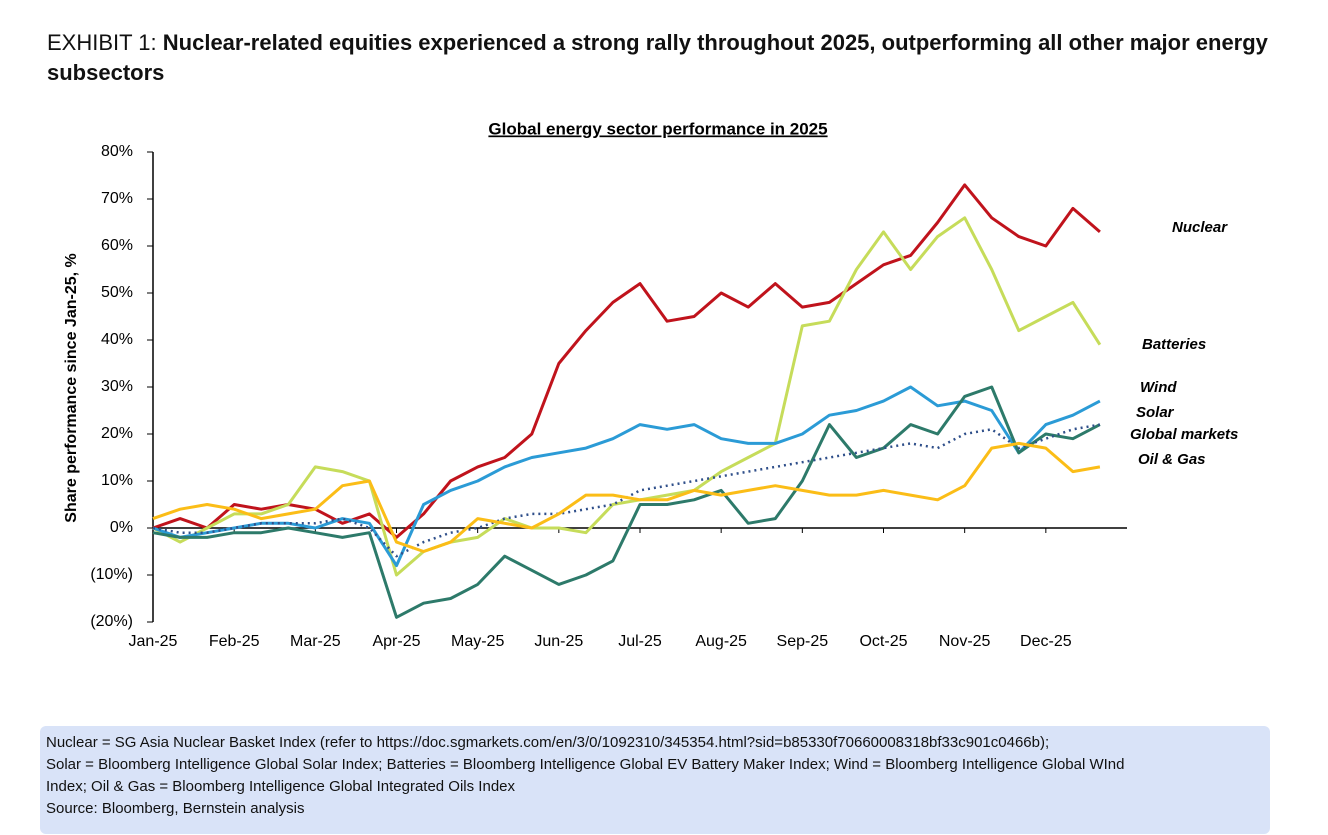 This screenshot has height=835, width=1328. What do you see at coordinates (1200, 227) in the screenshot?
I see `series-label: Nuclear` at bounding box center [1200, 227].